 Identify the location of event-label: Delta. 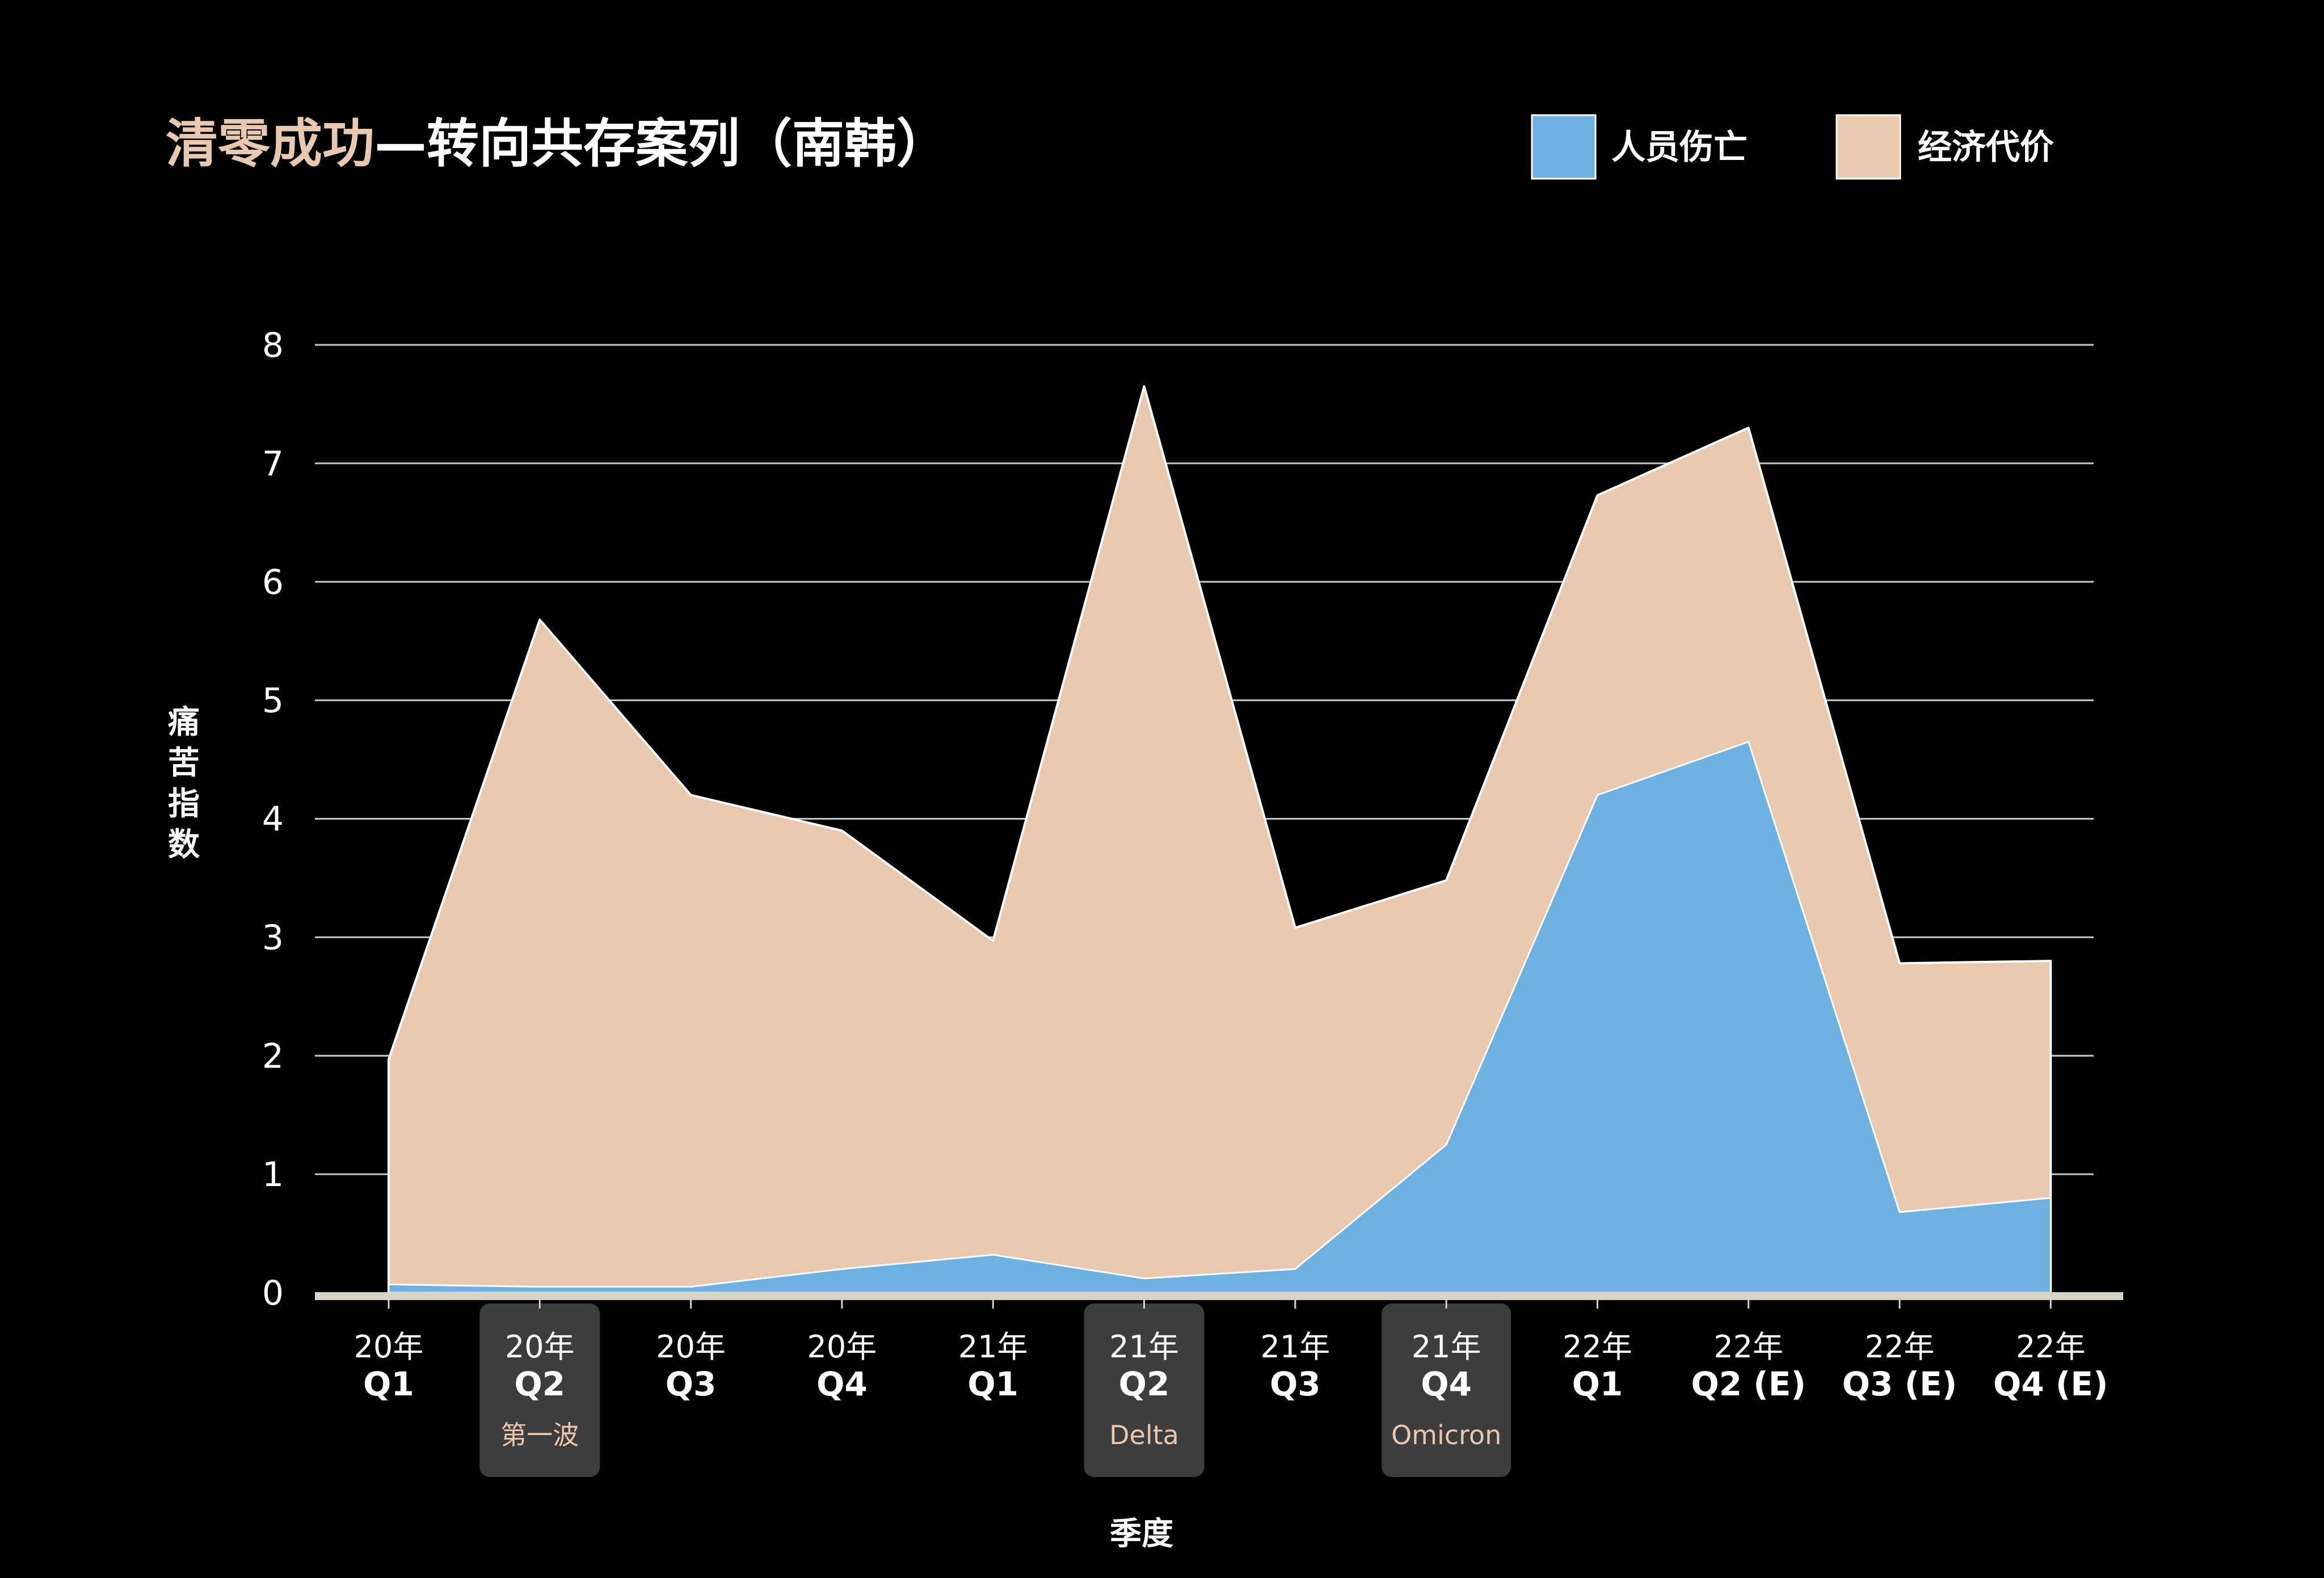
(1144, 1435).